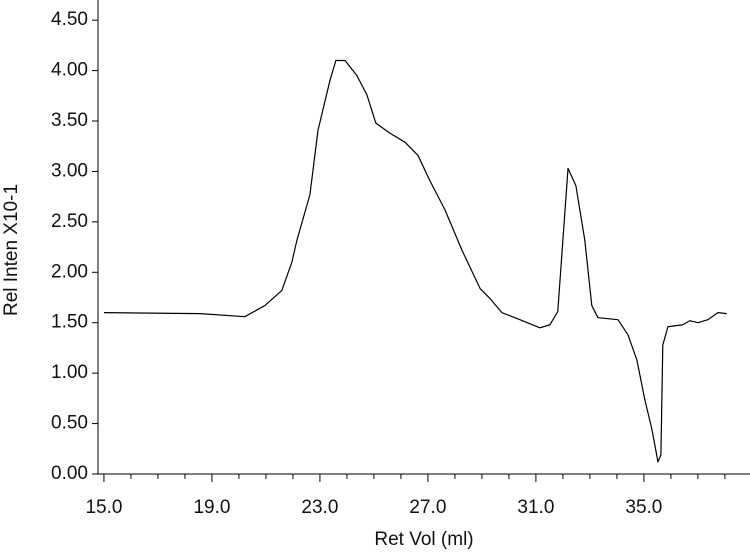  I want to click on x-axis-label: Ret Vol (ml), so click(423, 539).